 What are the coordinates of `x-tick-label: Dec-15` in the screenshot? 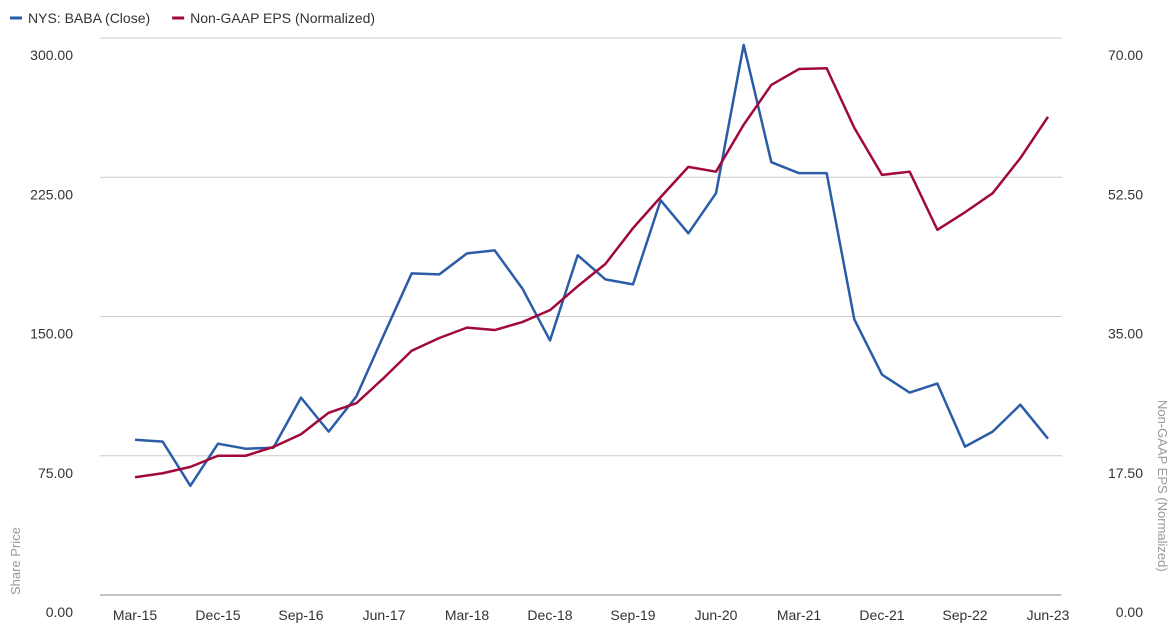 It's located at (217, 615).